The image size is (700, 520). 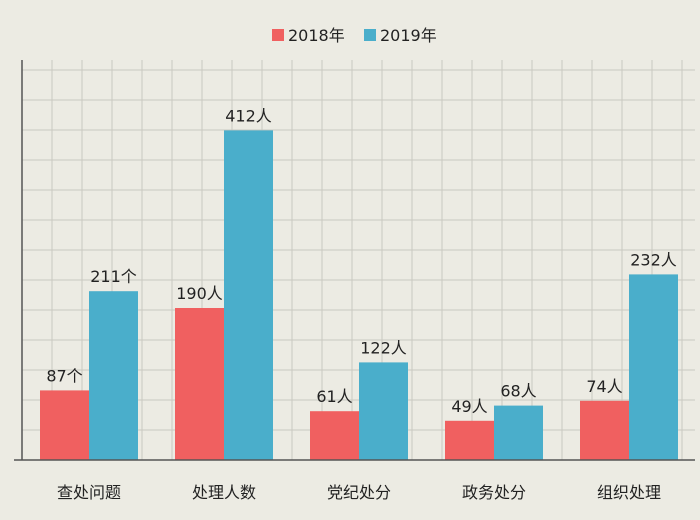 What do you see at coordinates (408, 35) in the screenshot?
I see `legend-label-1: 2019年` at bounding box center [408, 35].